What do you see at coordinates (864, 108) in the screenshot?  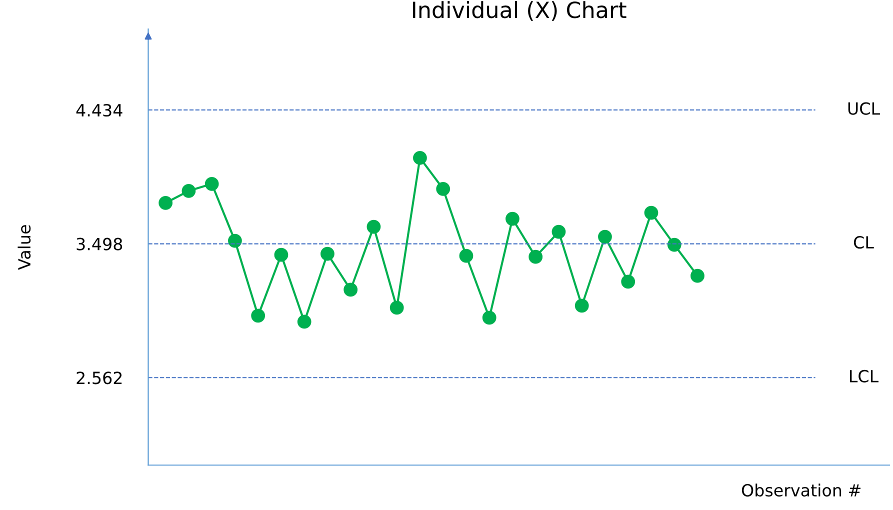 I see `ref-line-label: UCL` at bounding box center [864, 108].